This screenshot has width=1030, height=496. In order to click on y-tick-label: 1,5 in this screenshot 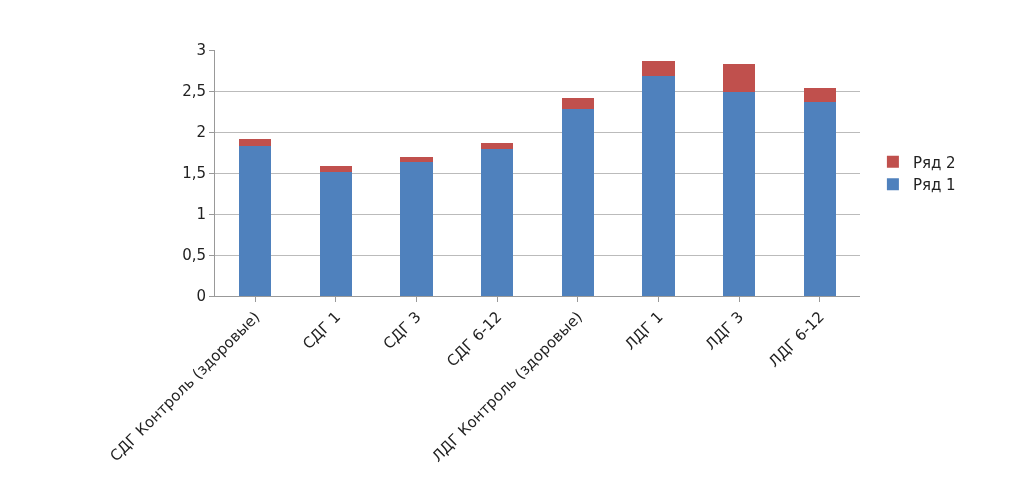, I will do `click(194, 173)`.